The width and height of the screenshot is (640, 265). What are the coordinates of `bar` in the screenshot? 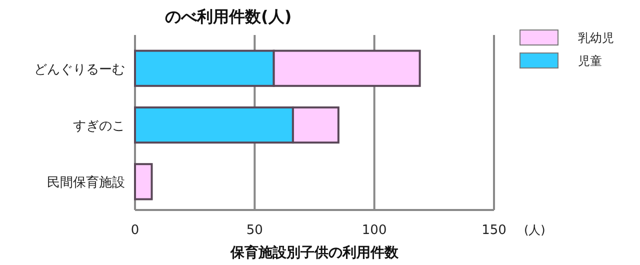 It's located at (143, 181).